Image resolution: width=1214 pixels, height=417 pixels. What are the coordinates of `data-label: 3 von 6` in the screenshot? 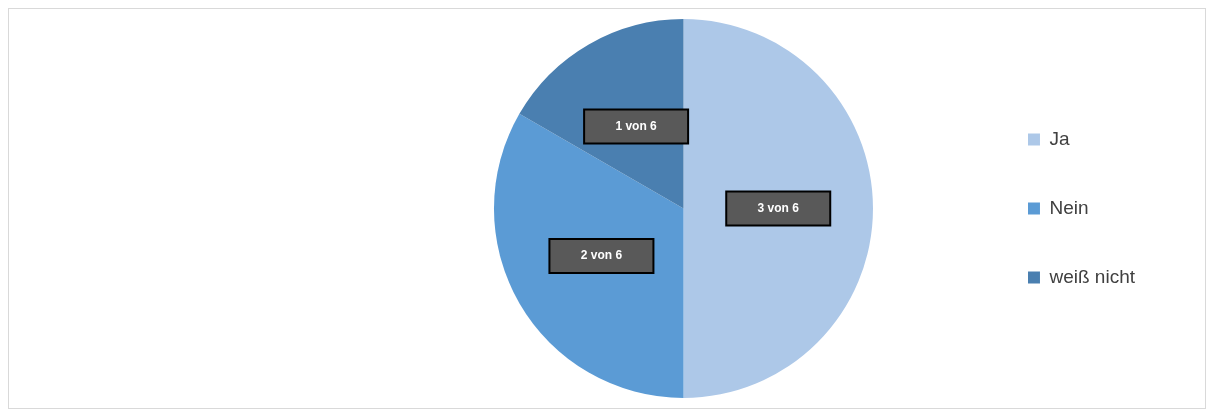 It's located at (778, 207).